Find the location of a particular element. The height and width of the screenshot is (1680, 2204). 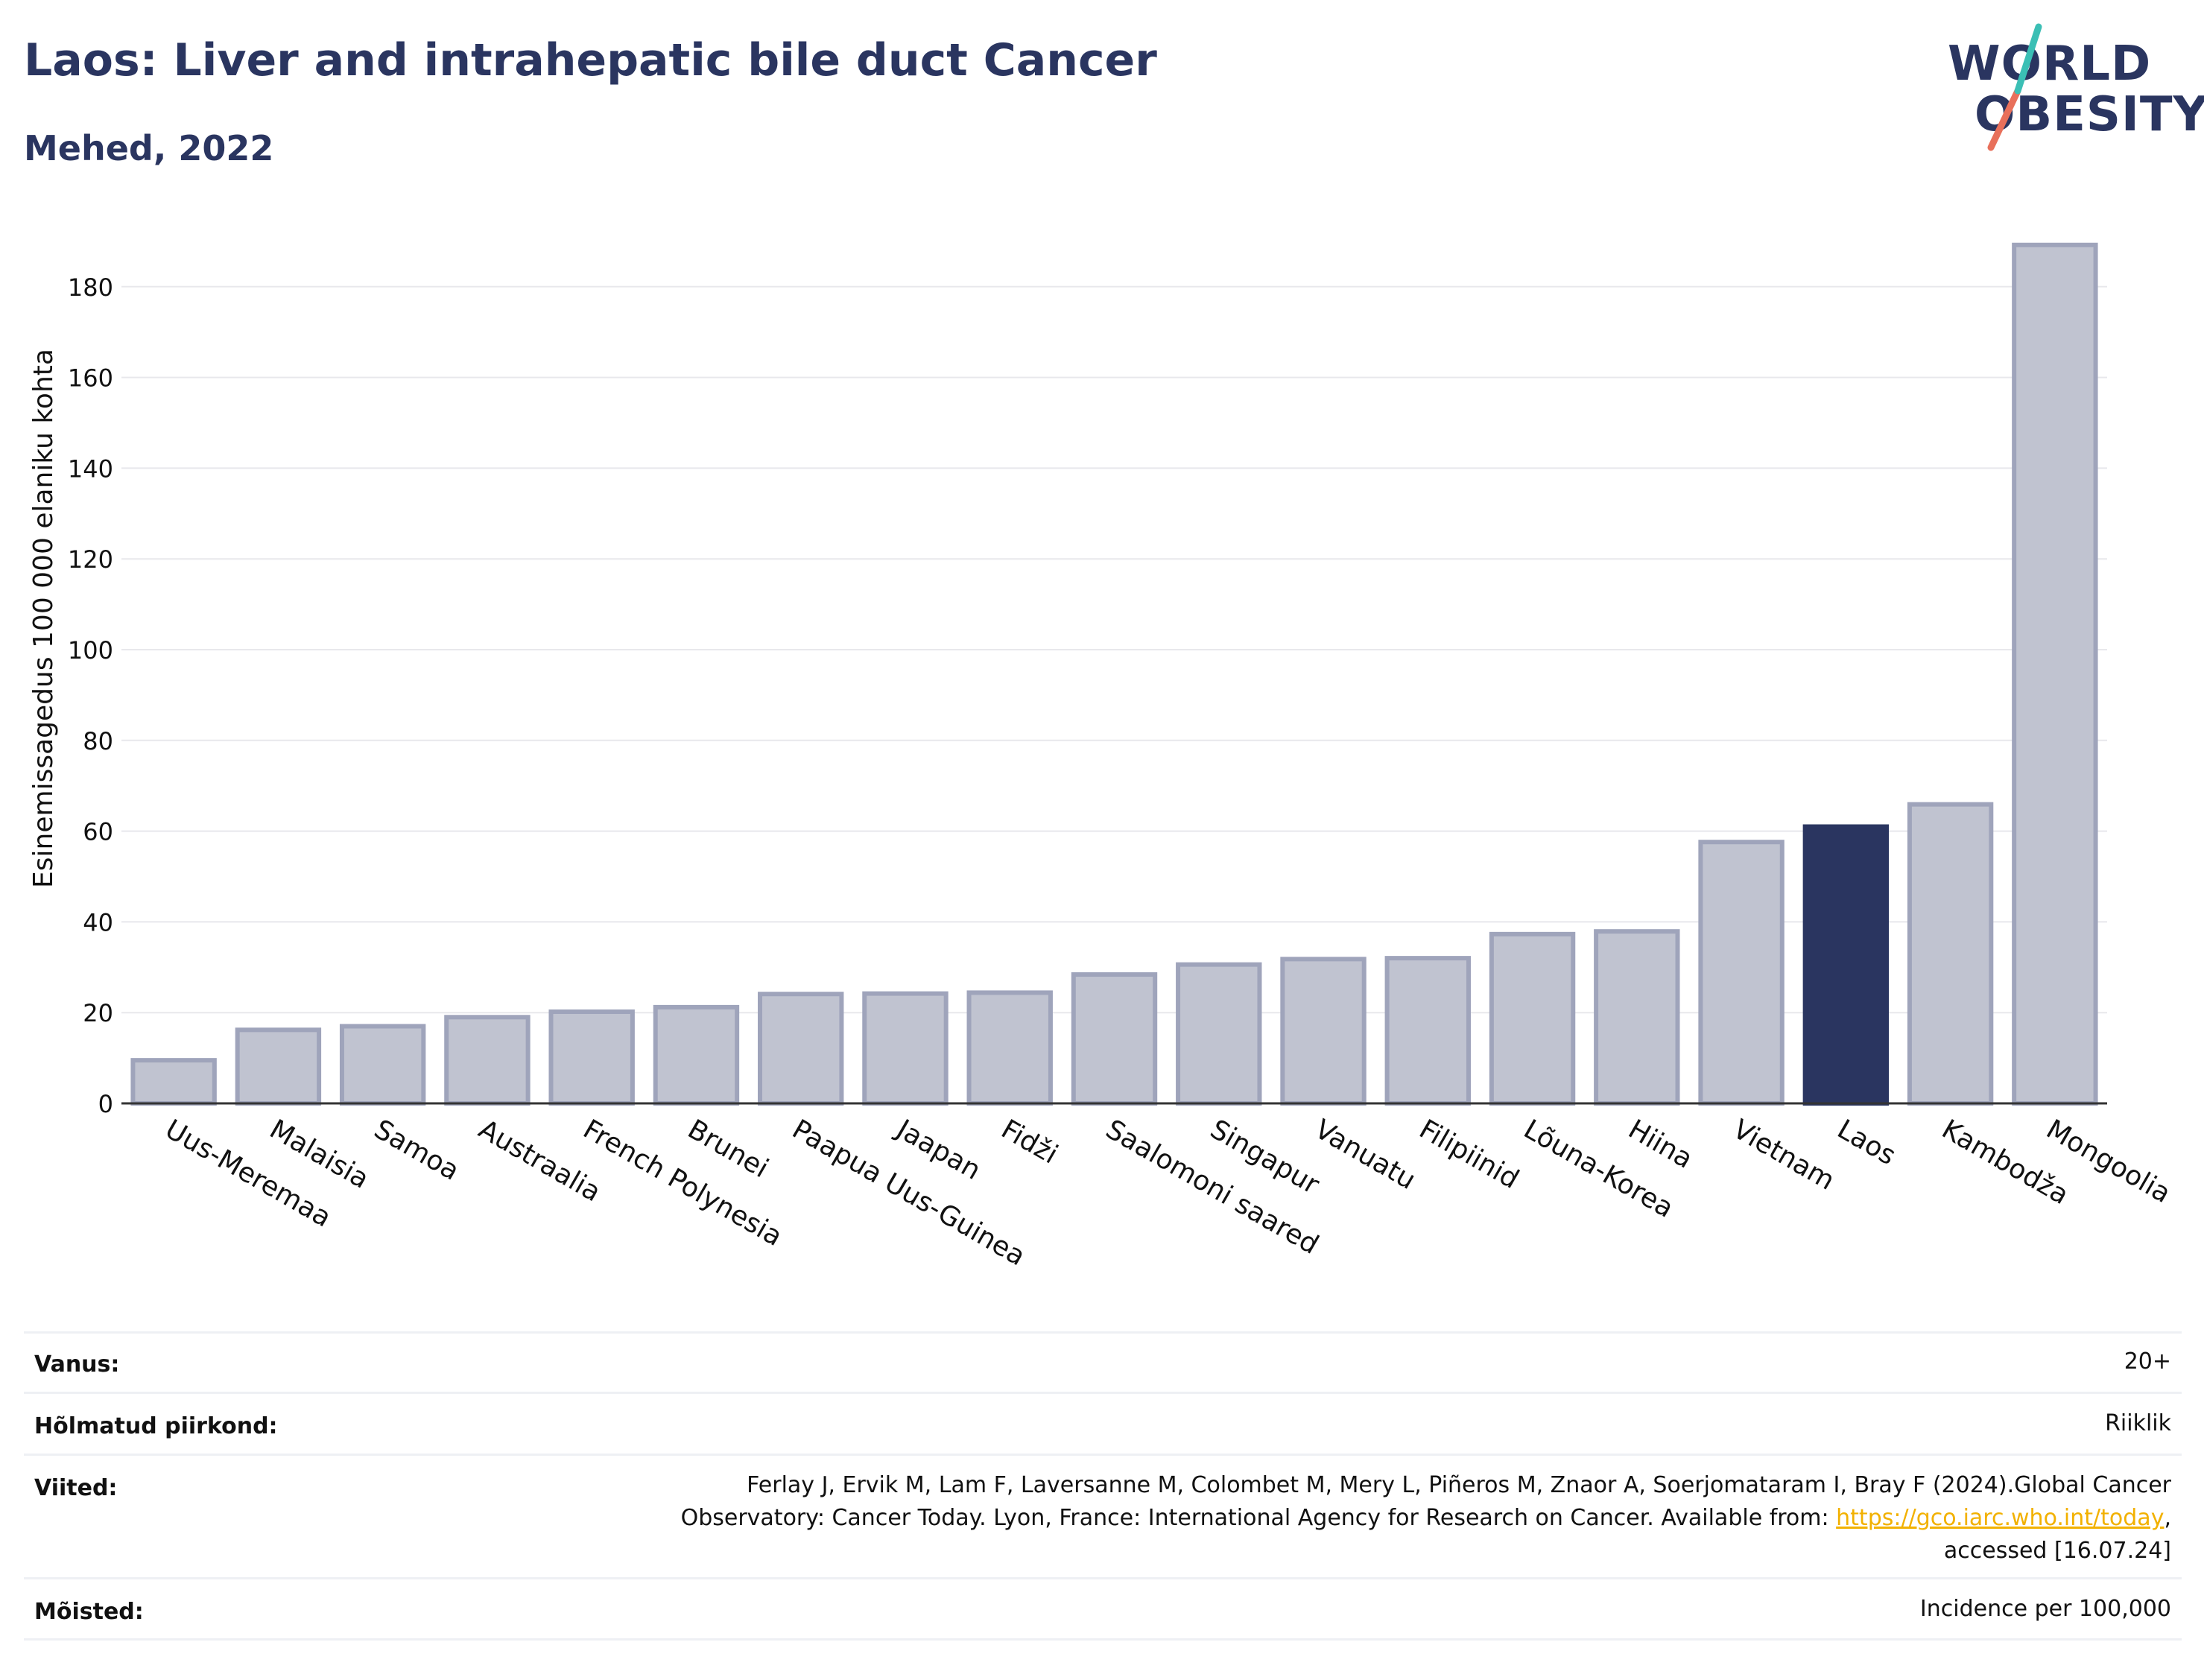

bar-fid-i is located at coordinates (1010, 1048).